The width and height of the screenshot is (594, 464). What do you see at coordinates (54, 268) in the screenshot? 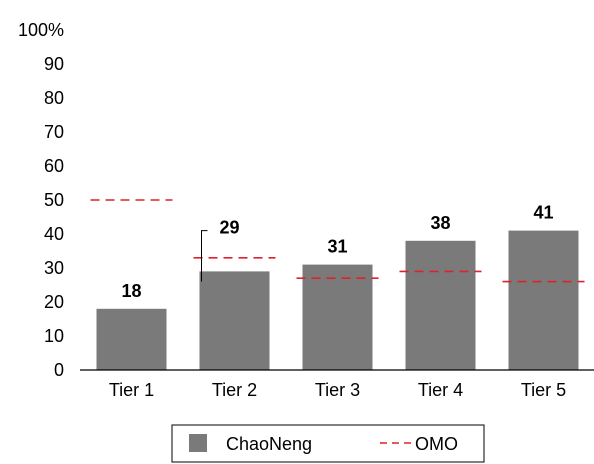
I see `y-tick-label-30: 30` at bounding box center [54, 268].